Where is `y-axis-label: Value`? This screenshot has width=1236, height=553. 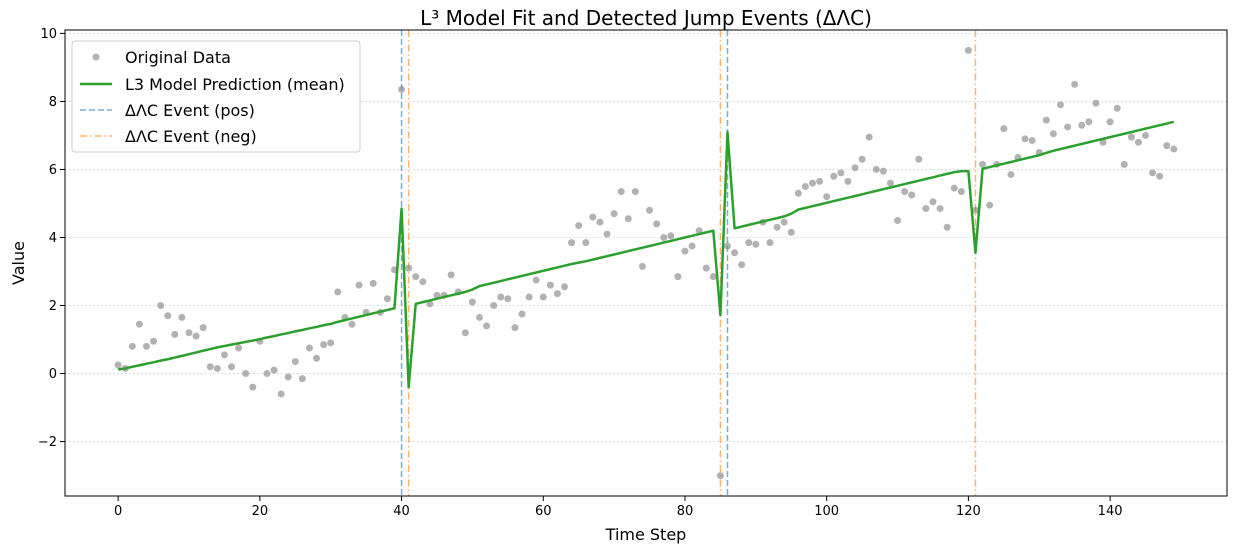
y-axis-label: Value is located at coordinates (18, 263).